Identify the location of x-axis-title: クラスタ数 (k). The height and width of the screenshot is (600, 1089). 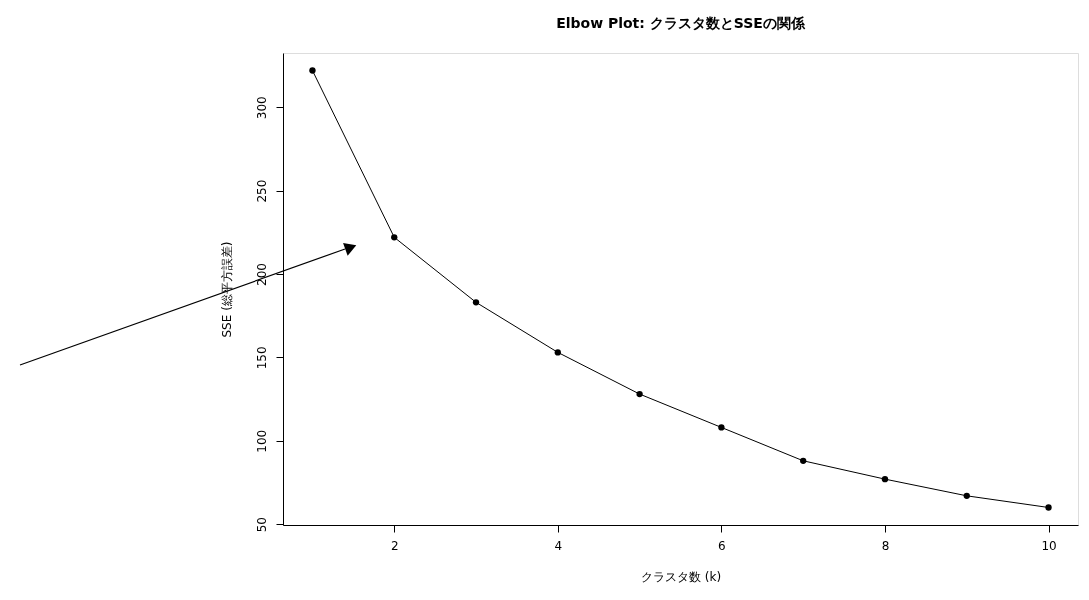
(681, 576).